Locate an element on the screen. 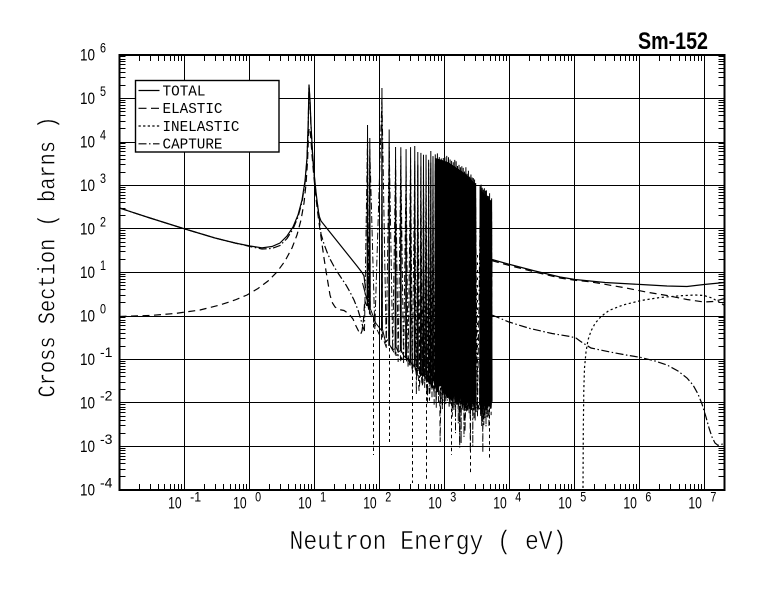 The height and width of the screenshot is (590, 780). svg-text: Sm-152 is located at coordinates (673, 41).